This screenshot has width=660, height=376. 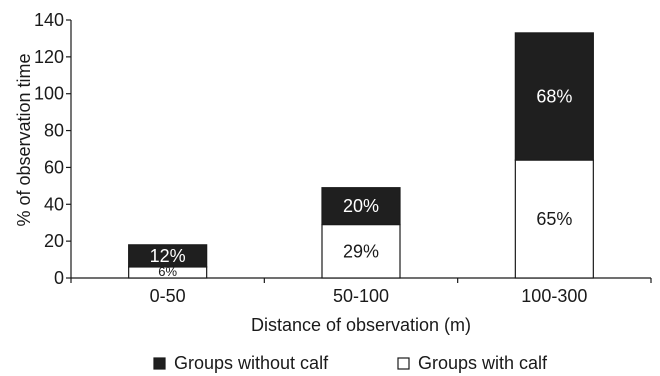 I want to click on y-tick-label: 80, so click(x=54, y=131).